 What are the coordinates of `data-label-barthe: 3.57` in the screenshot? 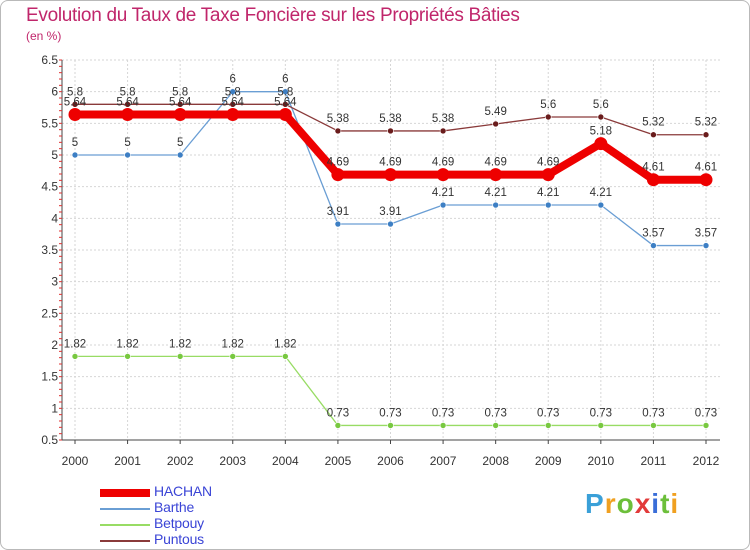 It's located at (706, 234).